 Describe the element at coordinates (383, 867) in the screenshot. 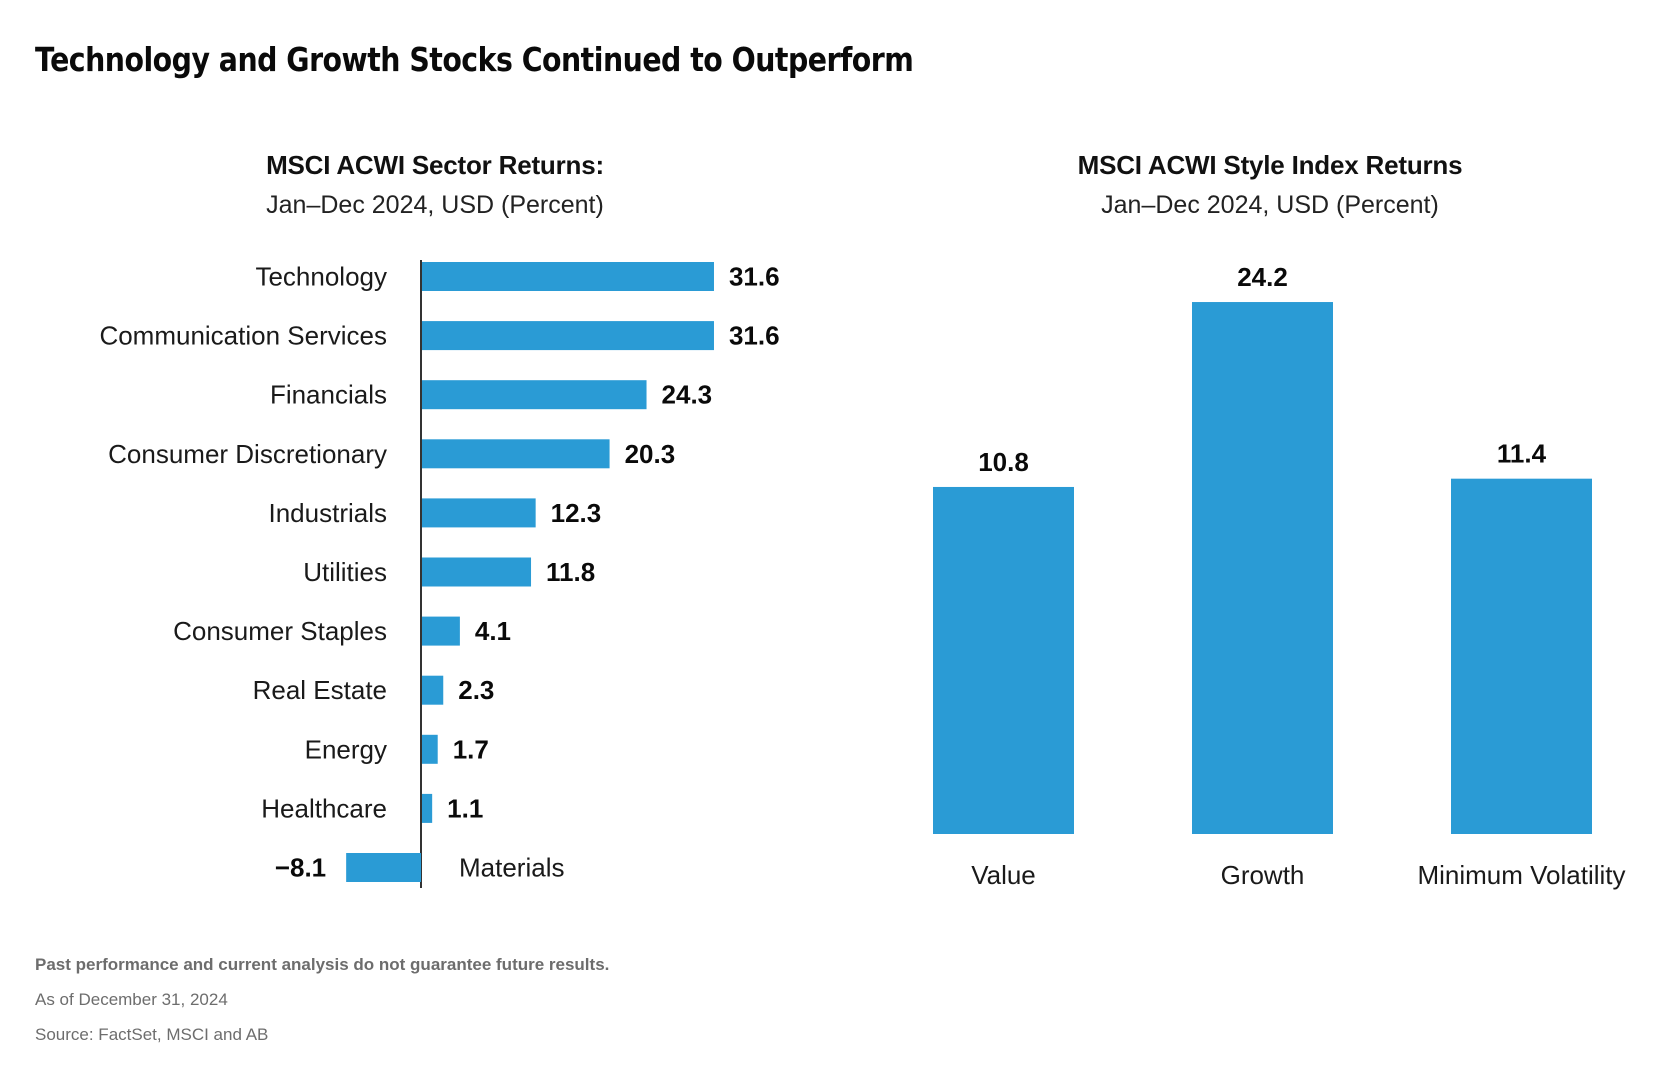

I see `bar-materials` at that location.